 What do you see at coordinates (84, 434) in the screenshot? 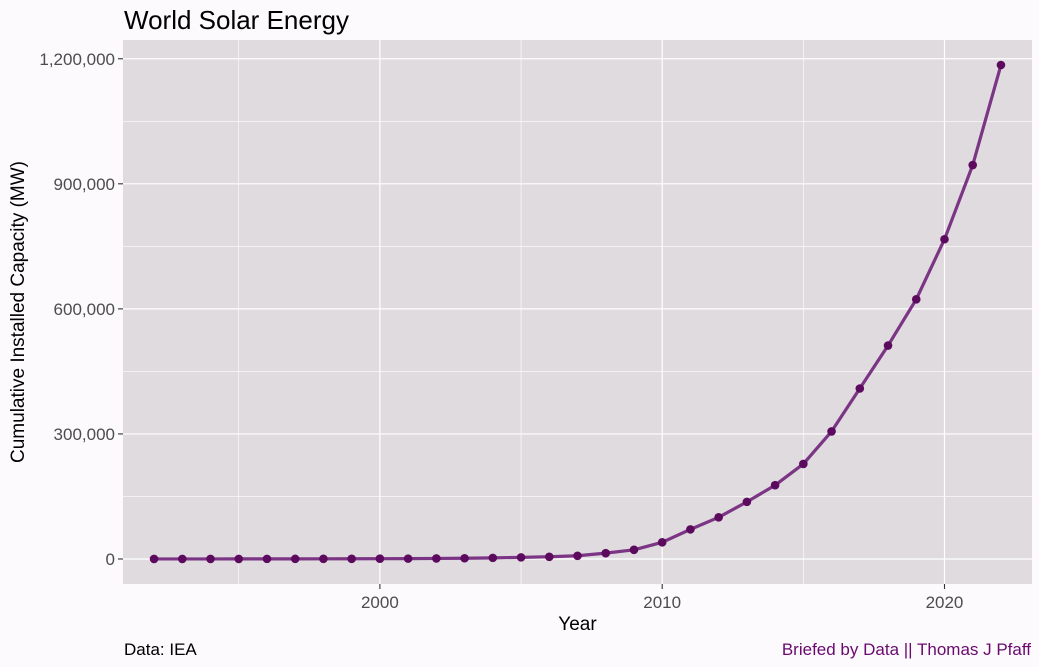
I see `y-tick-label: 300,000` at bounding box center [84, 434].